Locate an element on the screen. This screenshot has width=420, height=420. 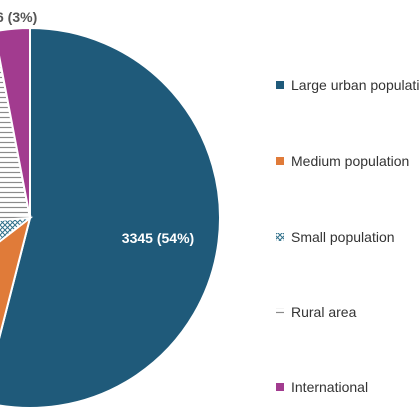
legend-item-small: Small population is located at coordinates (335, 237).